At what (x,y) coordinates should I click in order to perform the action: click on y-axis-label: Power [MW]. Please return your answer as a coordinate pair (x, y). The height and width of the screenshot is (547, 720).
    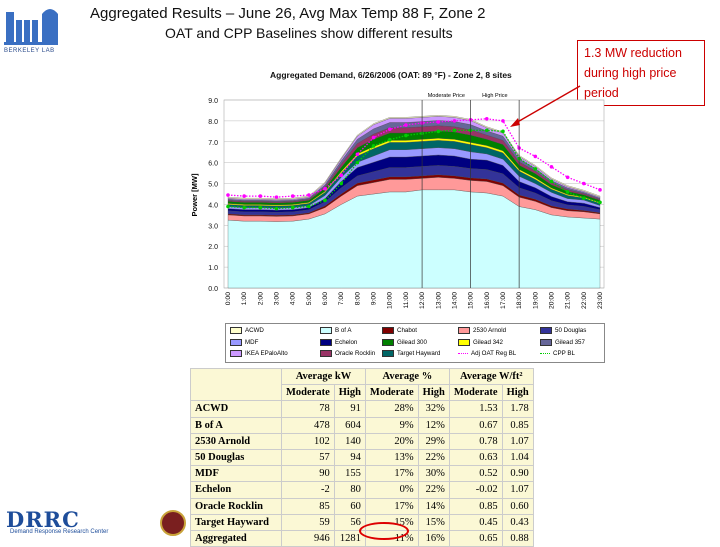
    Looking at the image, I should click on (194, 194).